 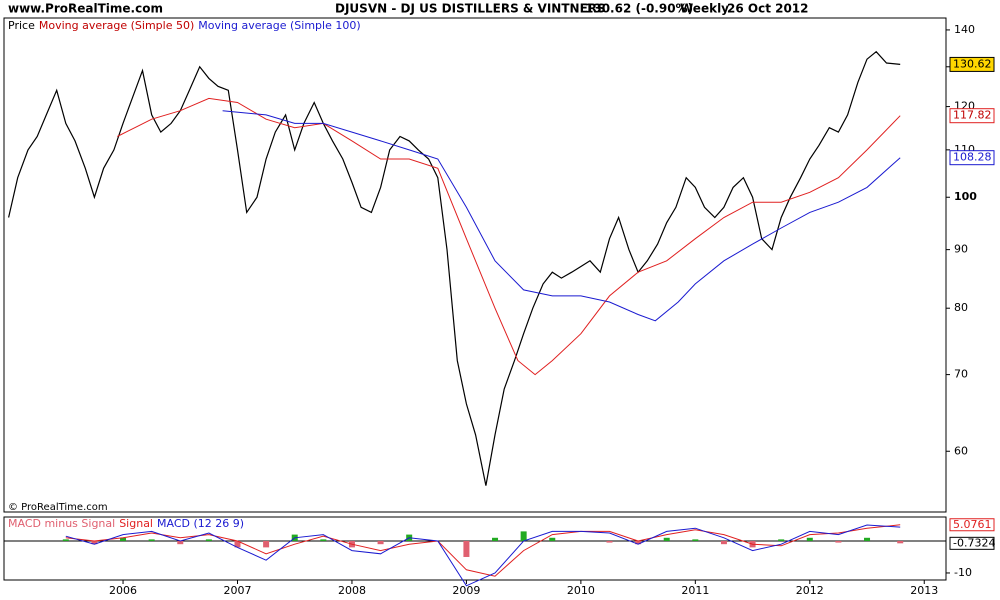 I want to click on x-tick-label: 2012, so click(x=810, y=590).